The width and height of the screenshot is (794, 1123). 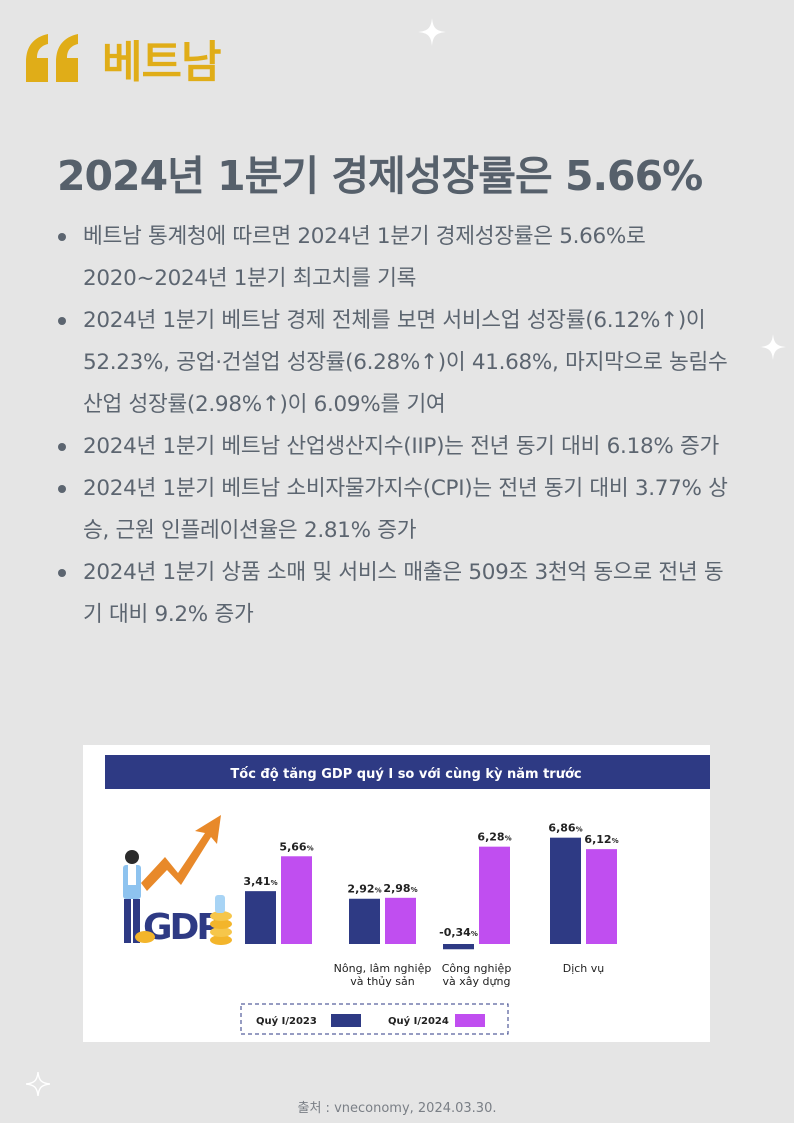 I want to click on data-label-2024-1: 2,98%, so click(x=400, y=888).